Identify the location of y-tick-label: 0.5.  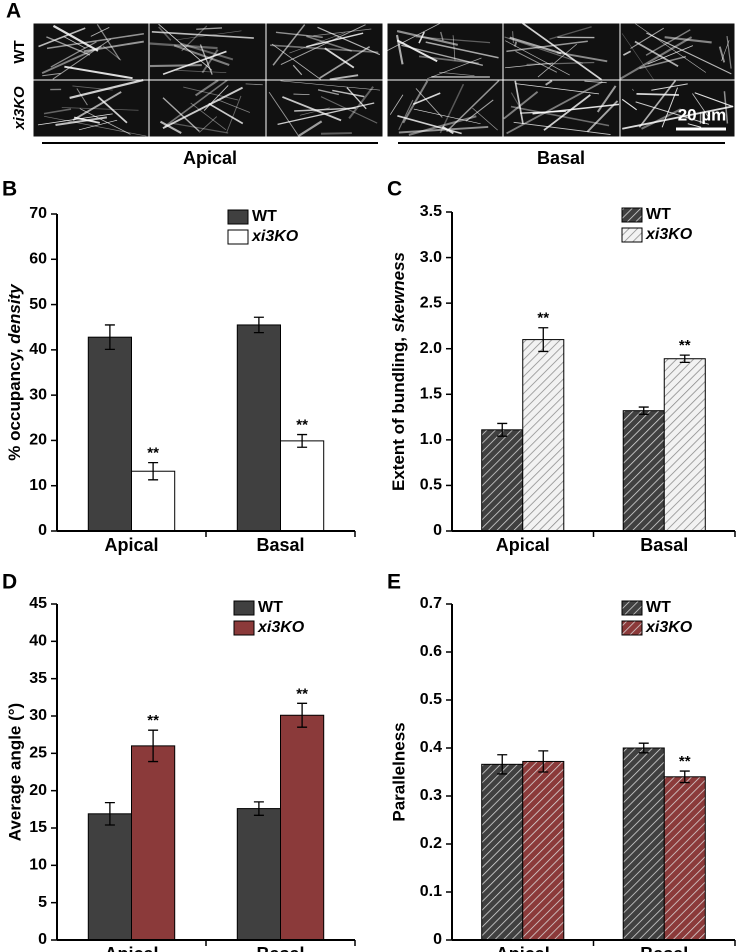
(431, 485).